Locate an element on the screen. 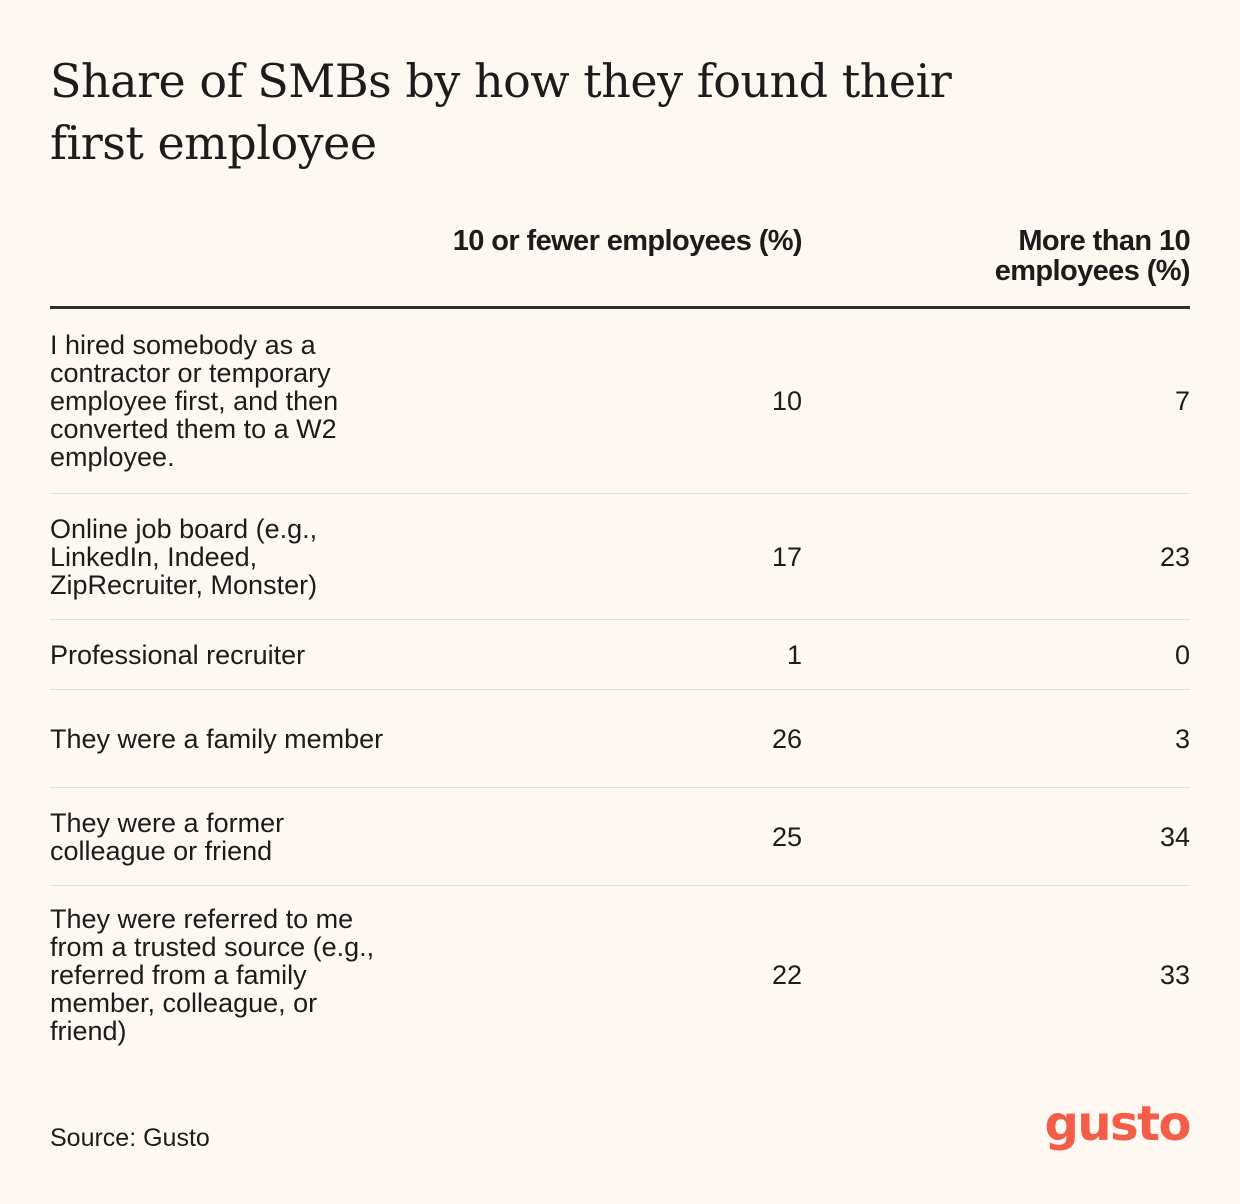  value-10-or-fewer: 17 is located at coordinates (786, 556).